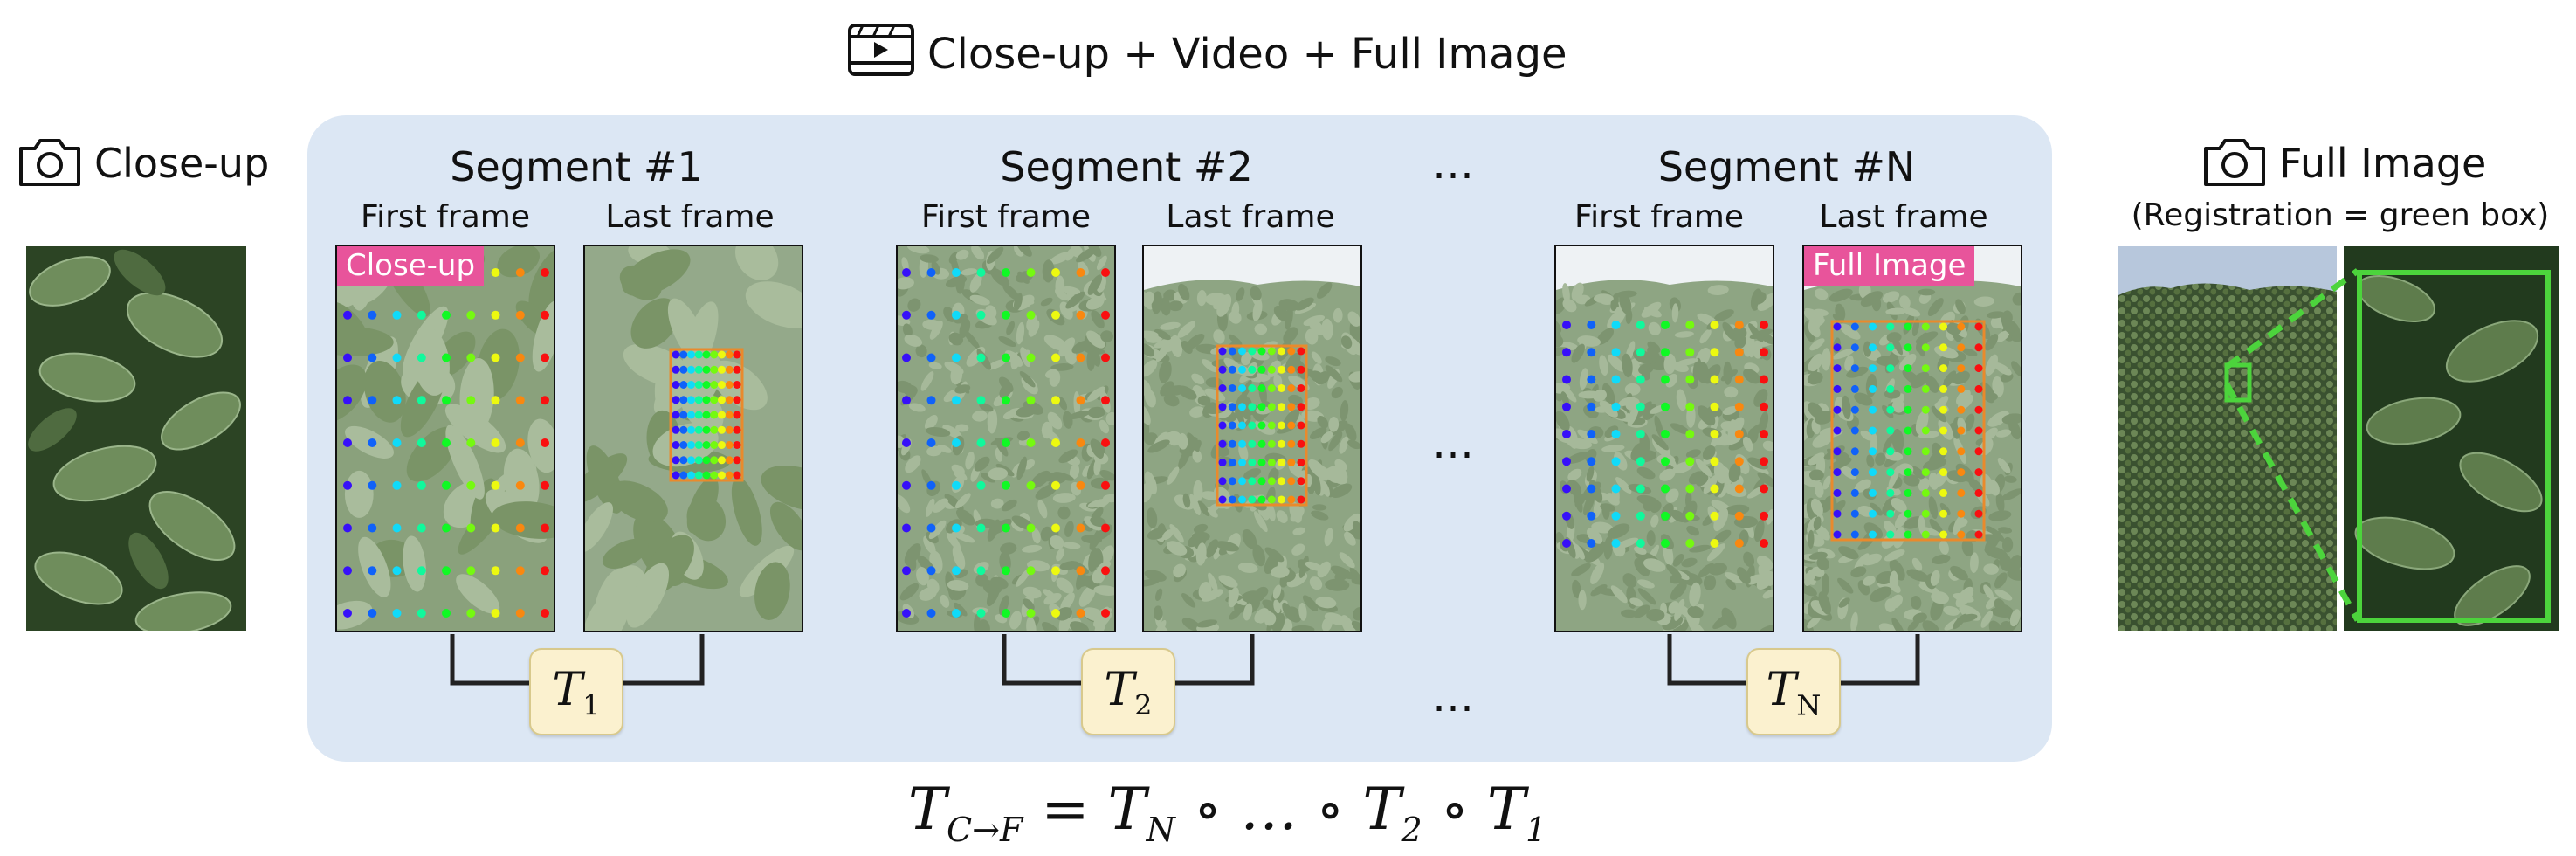 Image resolution: width=2576 pixels, height=856 pixels. What do you see at coordinates (411, 266) in the screenshot?
I see `closeup-badge: Close-up` at bounding box center [411, 266].